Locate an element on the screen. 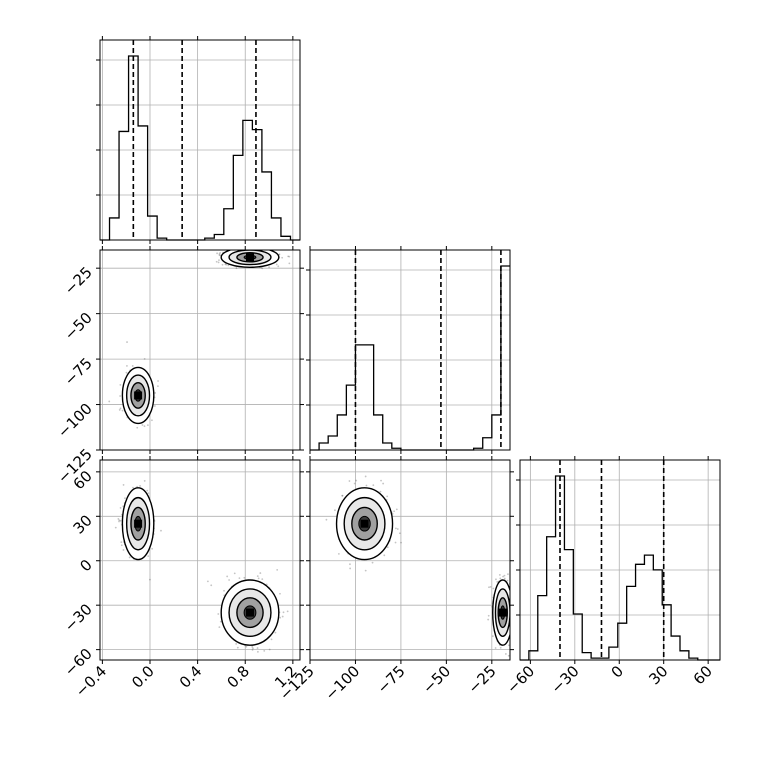 The image size is (760, 760). scatter-panel-0-1: −125−100−75−50−25 is located at coordinates (179, 366).